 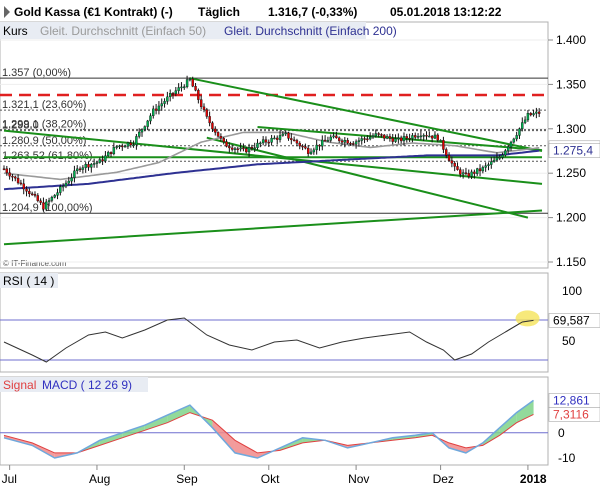 What do you see at coordinates (574, 150) in the screenshot?
I see `sma200-last-value-box` at bounding box center [574, 150].